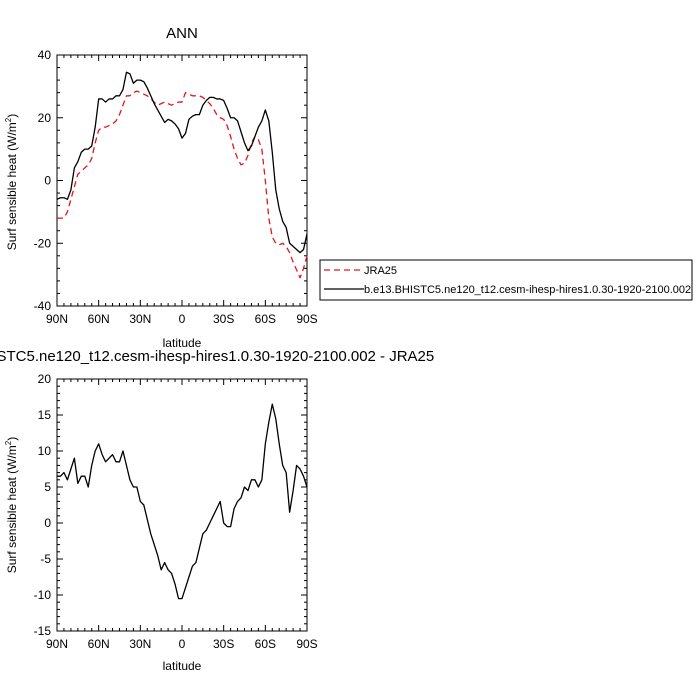 This screenshot has width=700, height=700. Describe the element at coordinates (182, 319) in the screenshot. I see `top-xtick-label: 0` at that location.